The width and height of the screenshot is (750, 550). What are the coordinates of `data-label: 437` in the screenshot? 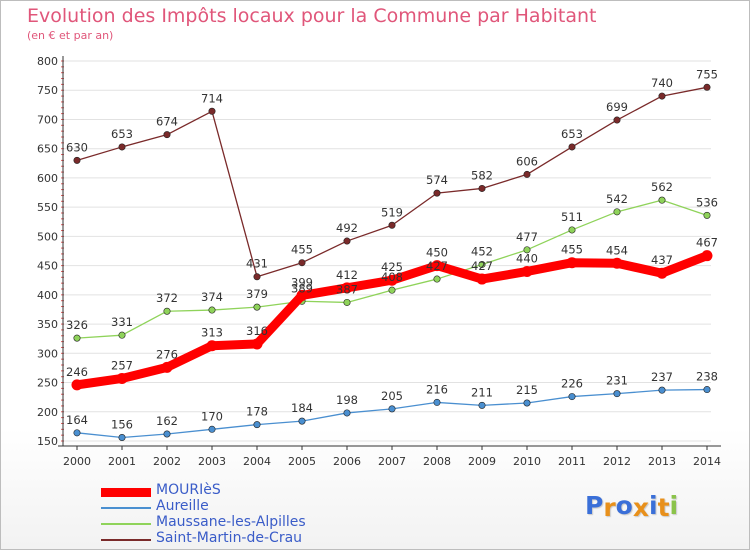 It's located at (662, 260).